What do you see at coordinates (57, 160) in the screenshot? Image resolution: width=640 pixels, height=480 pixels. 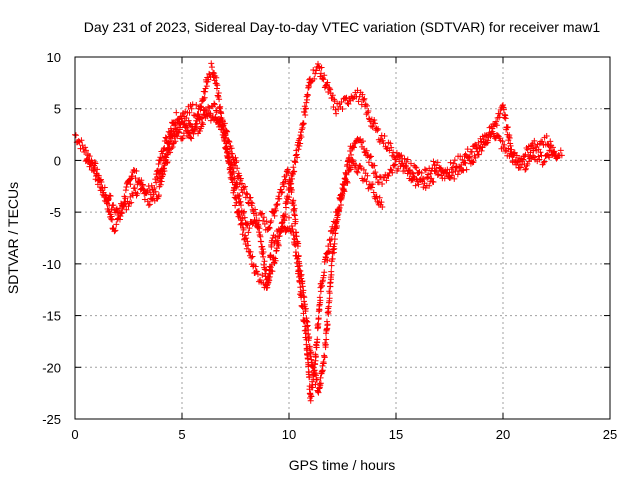 I see `y-tick-label: 0` at bounding box center [57, 160].